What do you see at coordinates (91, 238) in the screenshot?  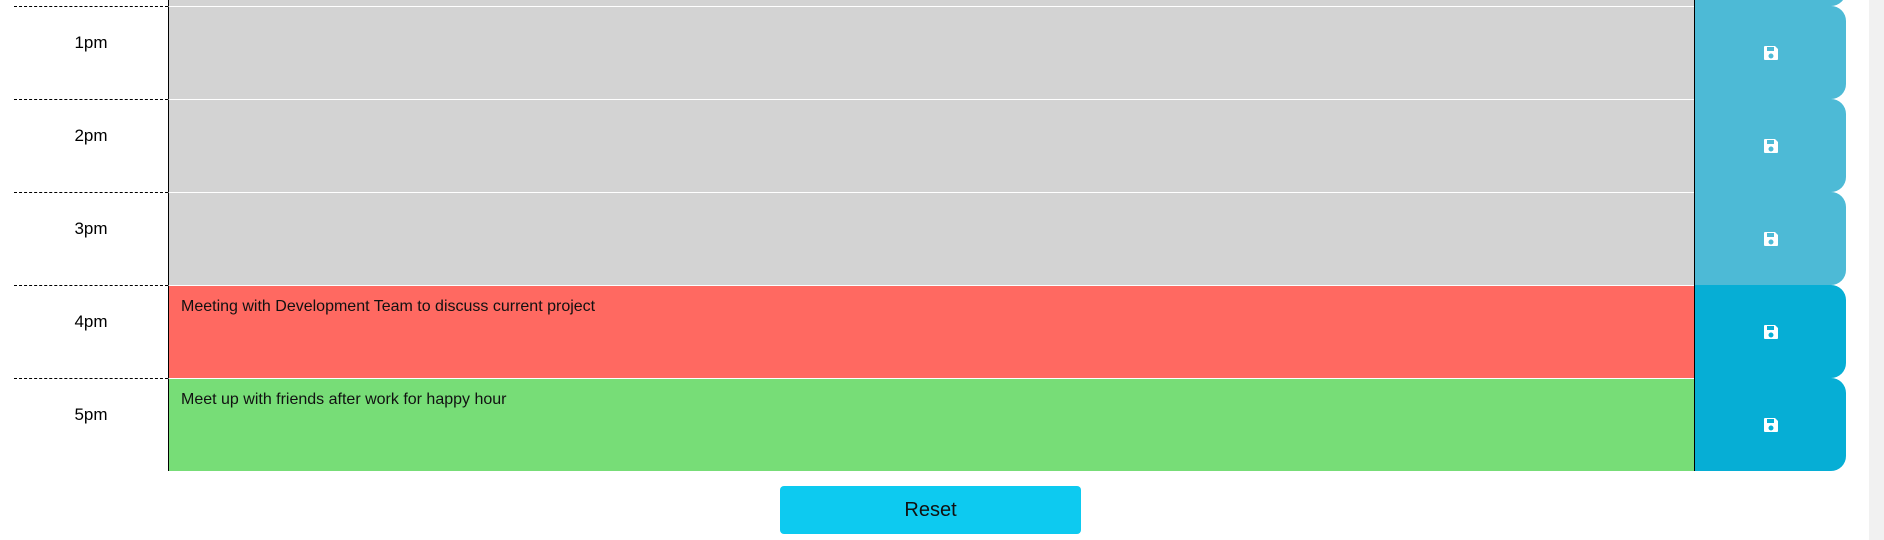 I see `hour-label: 3pm` at bounding box center [91, 238].